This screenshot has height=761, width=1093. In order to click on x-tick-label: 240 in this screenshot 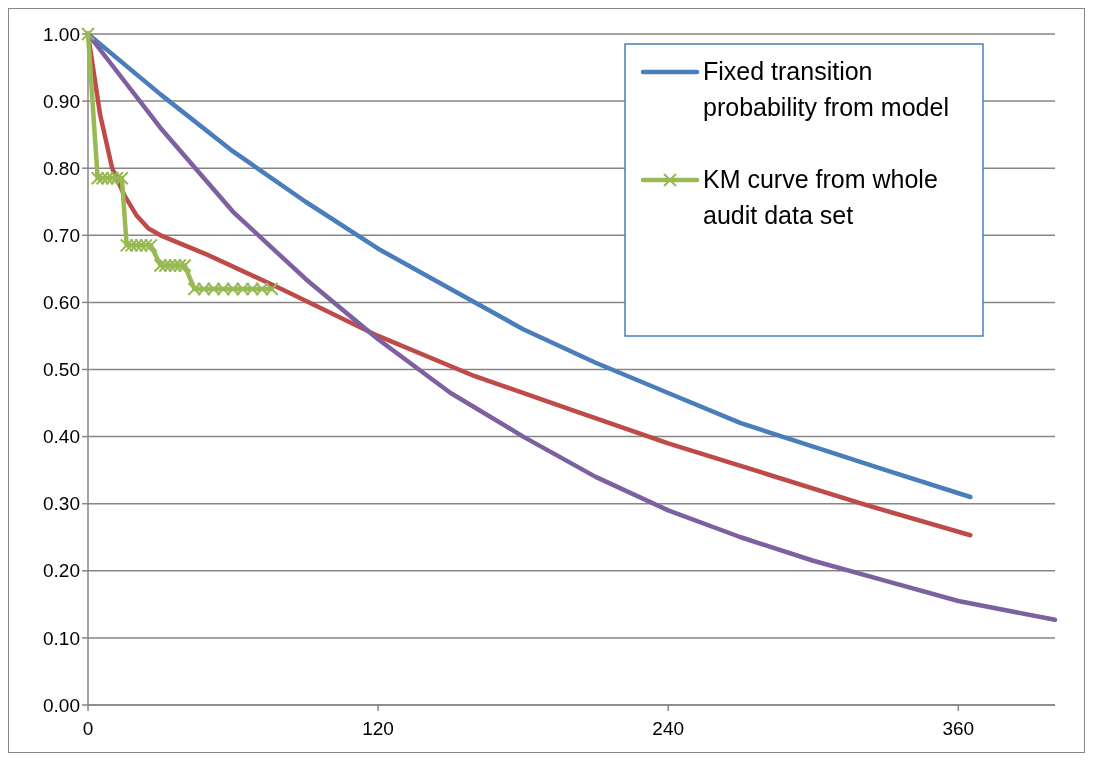, I will do `click(668, 728)`.